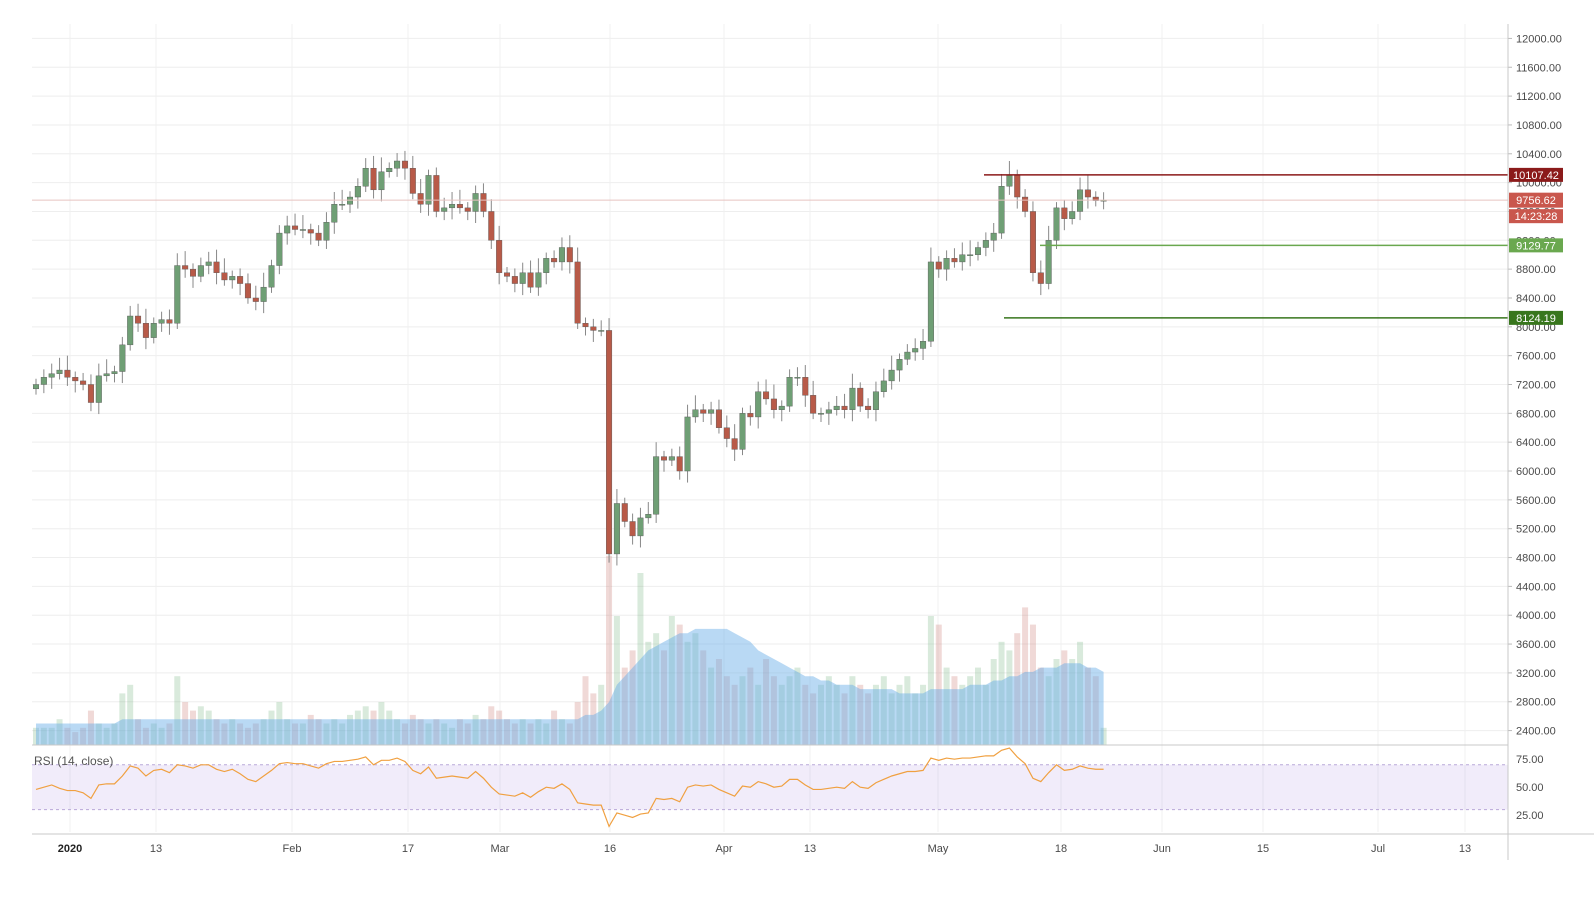 Image resolution: width=1594 pixels, height=903 pixels. I want to click on price-tick-label: 10800.00, so click(1539, 126).